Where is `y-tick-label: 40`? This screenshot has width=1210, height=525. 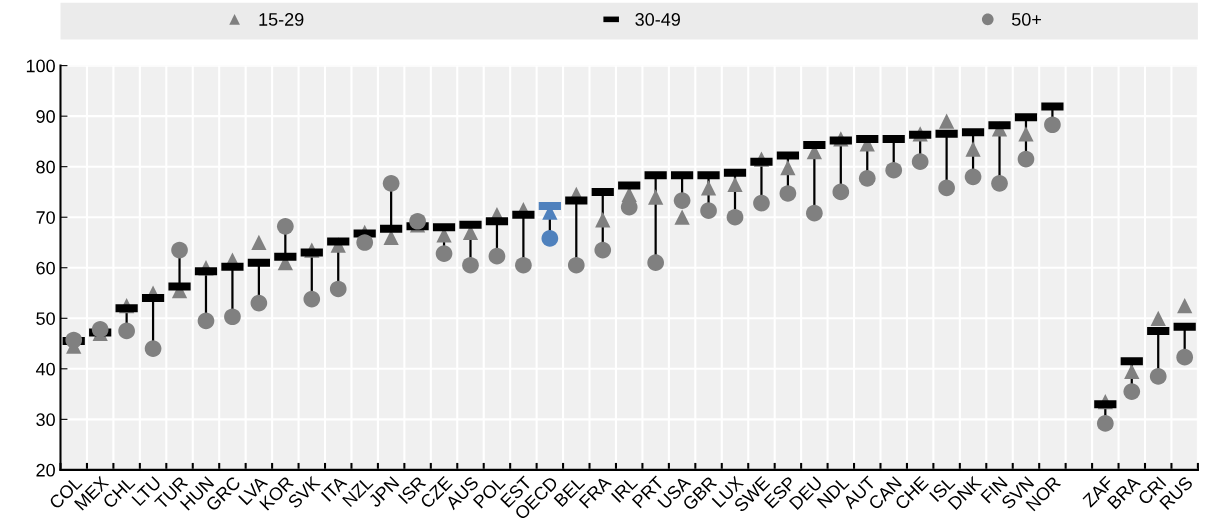 y-tick-label: 40 is located at coordinates (45, 369).